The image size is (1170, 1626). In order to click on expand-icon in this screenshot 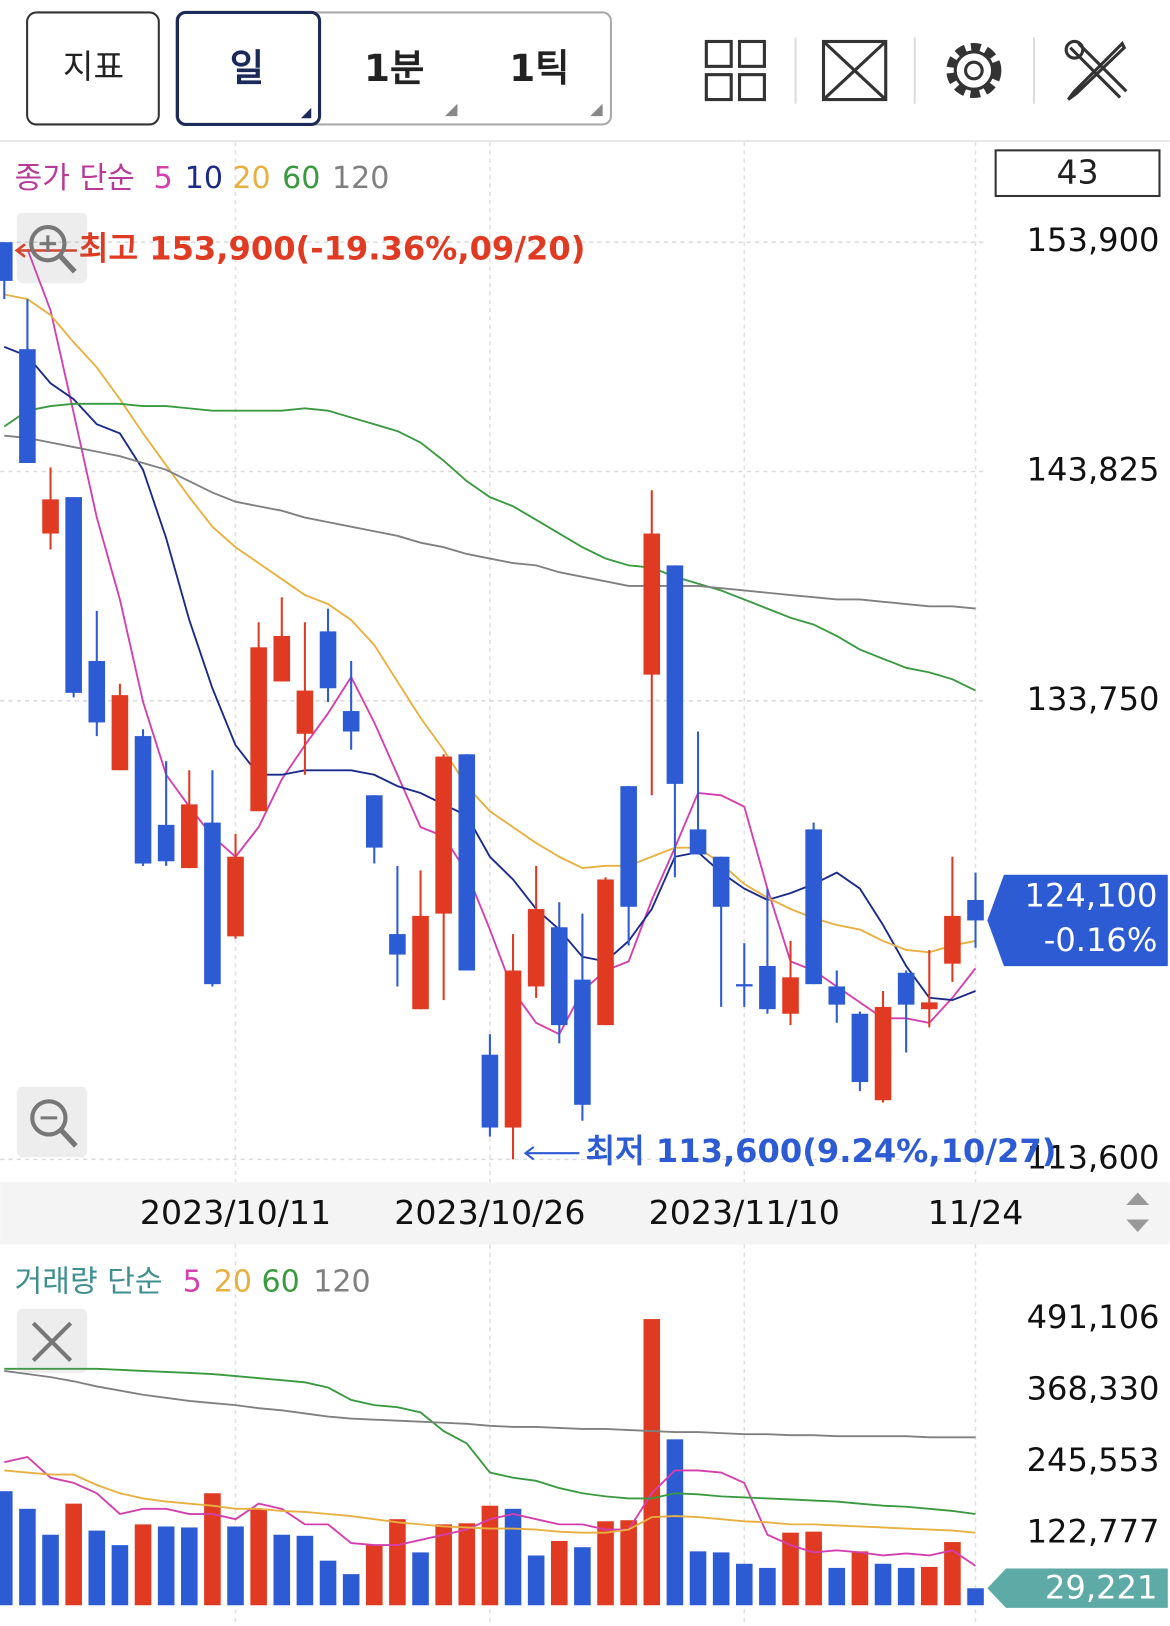, I will do `click(854, 70)`.